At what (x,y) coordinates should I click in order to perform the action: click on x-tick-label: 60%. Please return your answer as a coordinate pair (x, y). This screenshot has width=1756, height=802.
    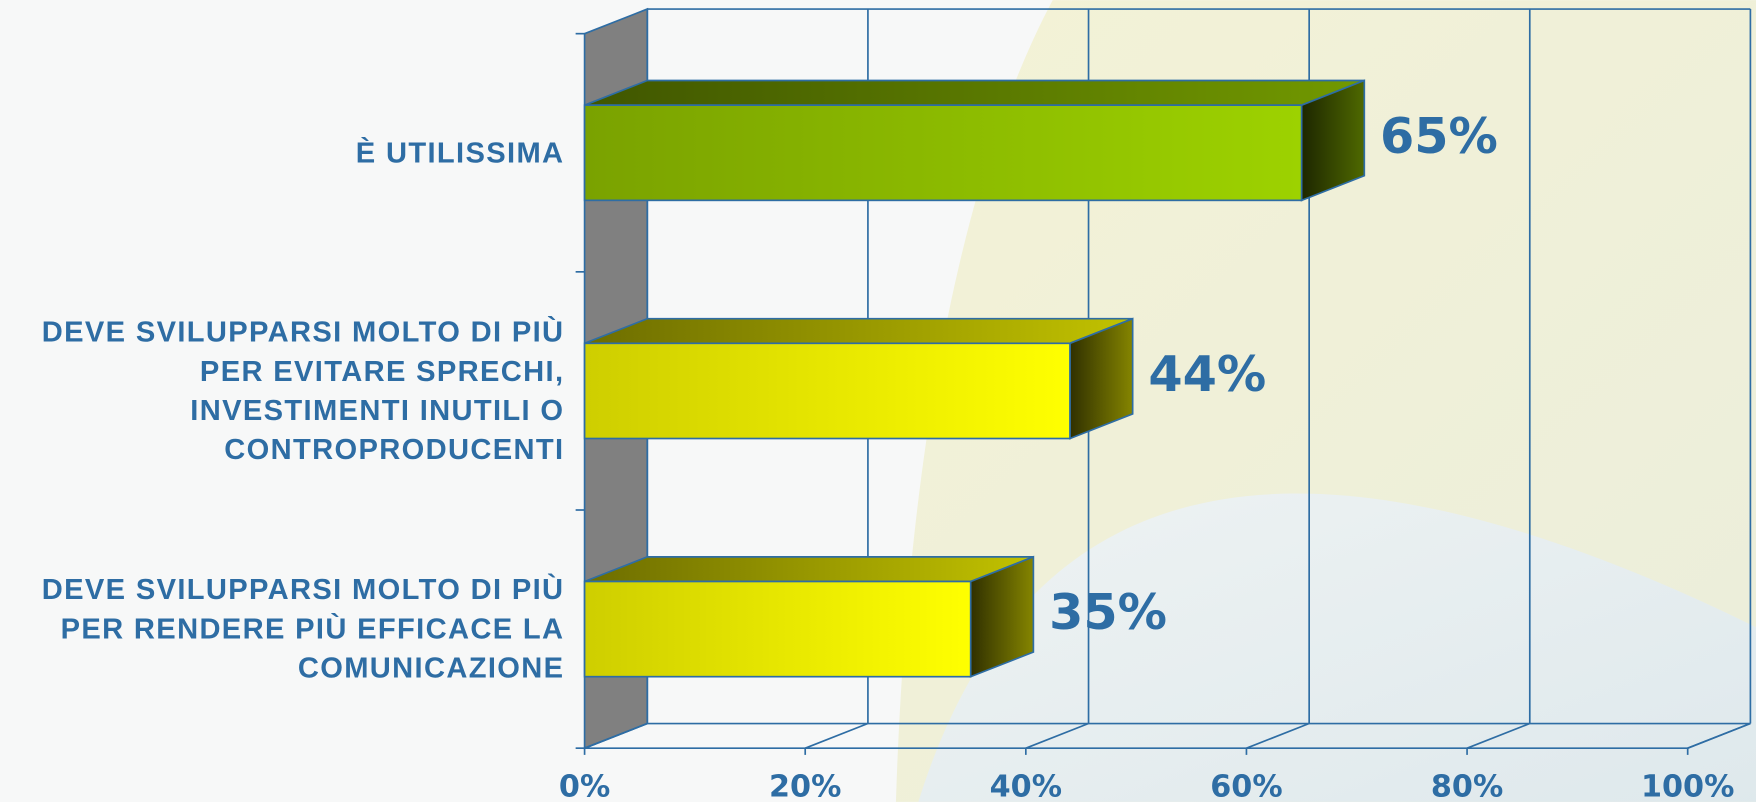
    Looking at the image, I should click on (1246, 785).